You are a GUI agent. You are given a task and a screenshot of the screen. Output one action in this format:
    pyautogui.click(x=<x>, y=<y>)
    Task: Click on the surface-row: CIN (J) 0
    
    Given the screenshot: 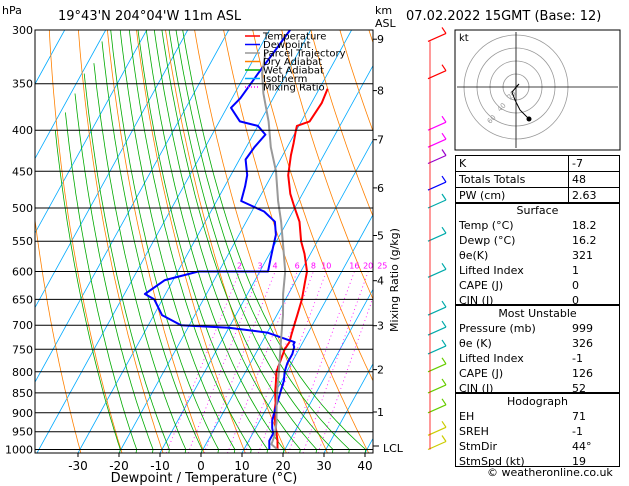 What is the action you would take?
    pyautogui.click(x=537, y=300)
    